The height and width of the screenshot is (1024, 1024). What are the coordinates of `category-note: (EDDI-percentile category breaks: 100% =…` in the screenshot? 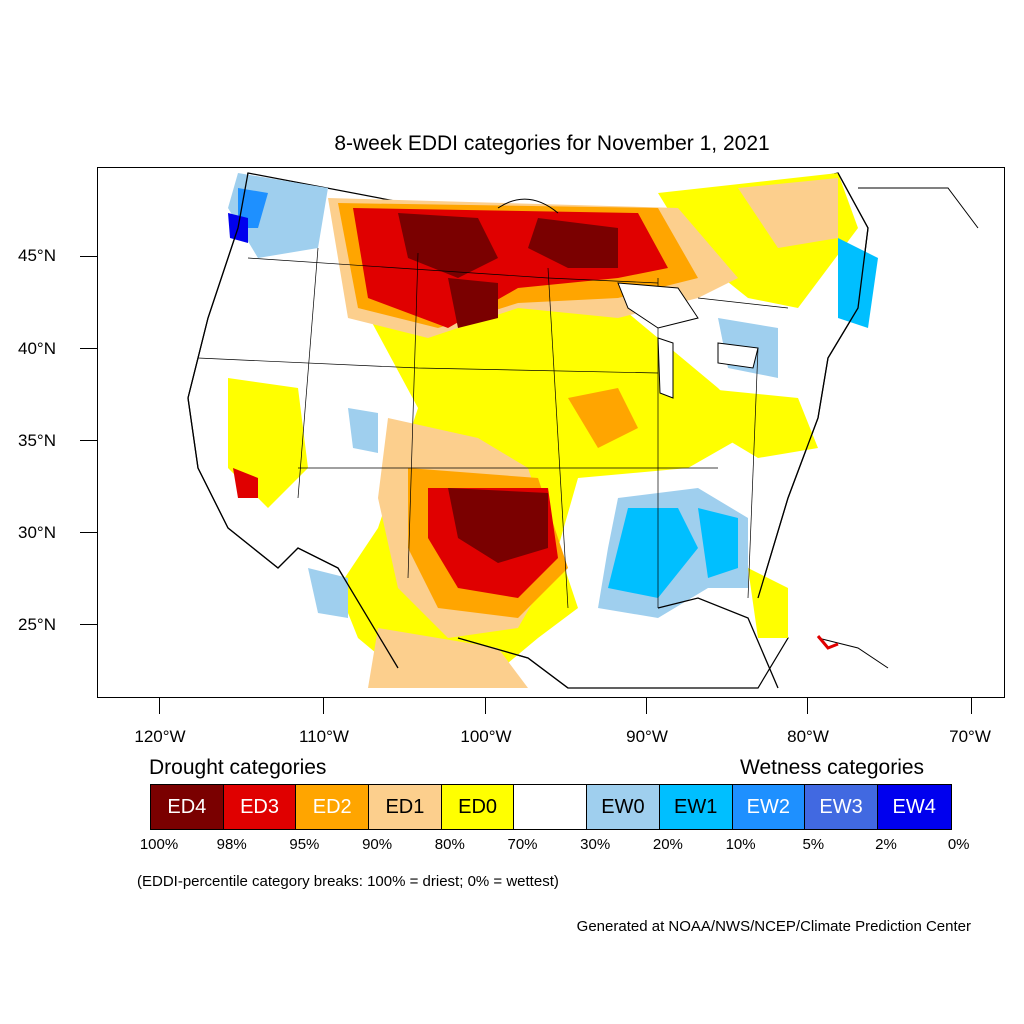 It's located at (348, 881).